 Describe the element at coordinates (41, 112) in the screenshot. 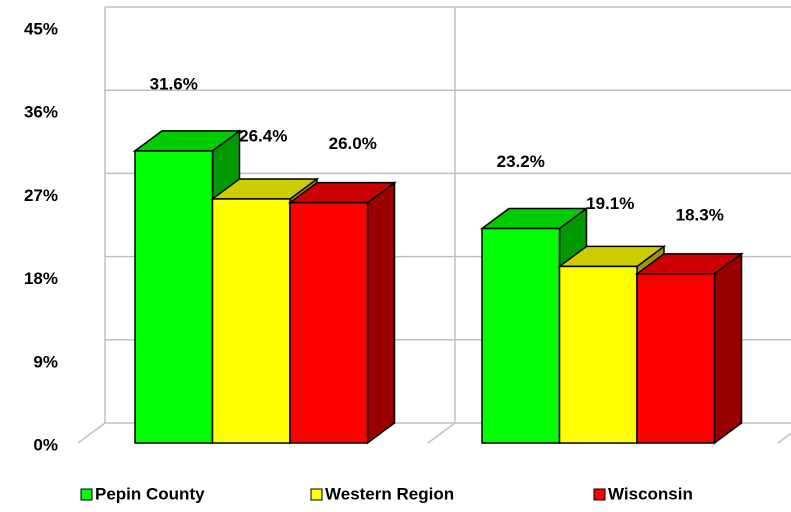

I see `y-tick-label: 36%` at that location.